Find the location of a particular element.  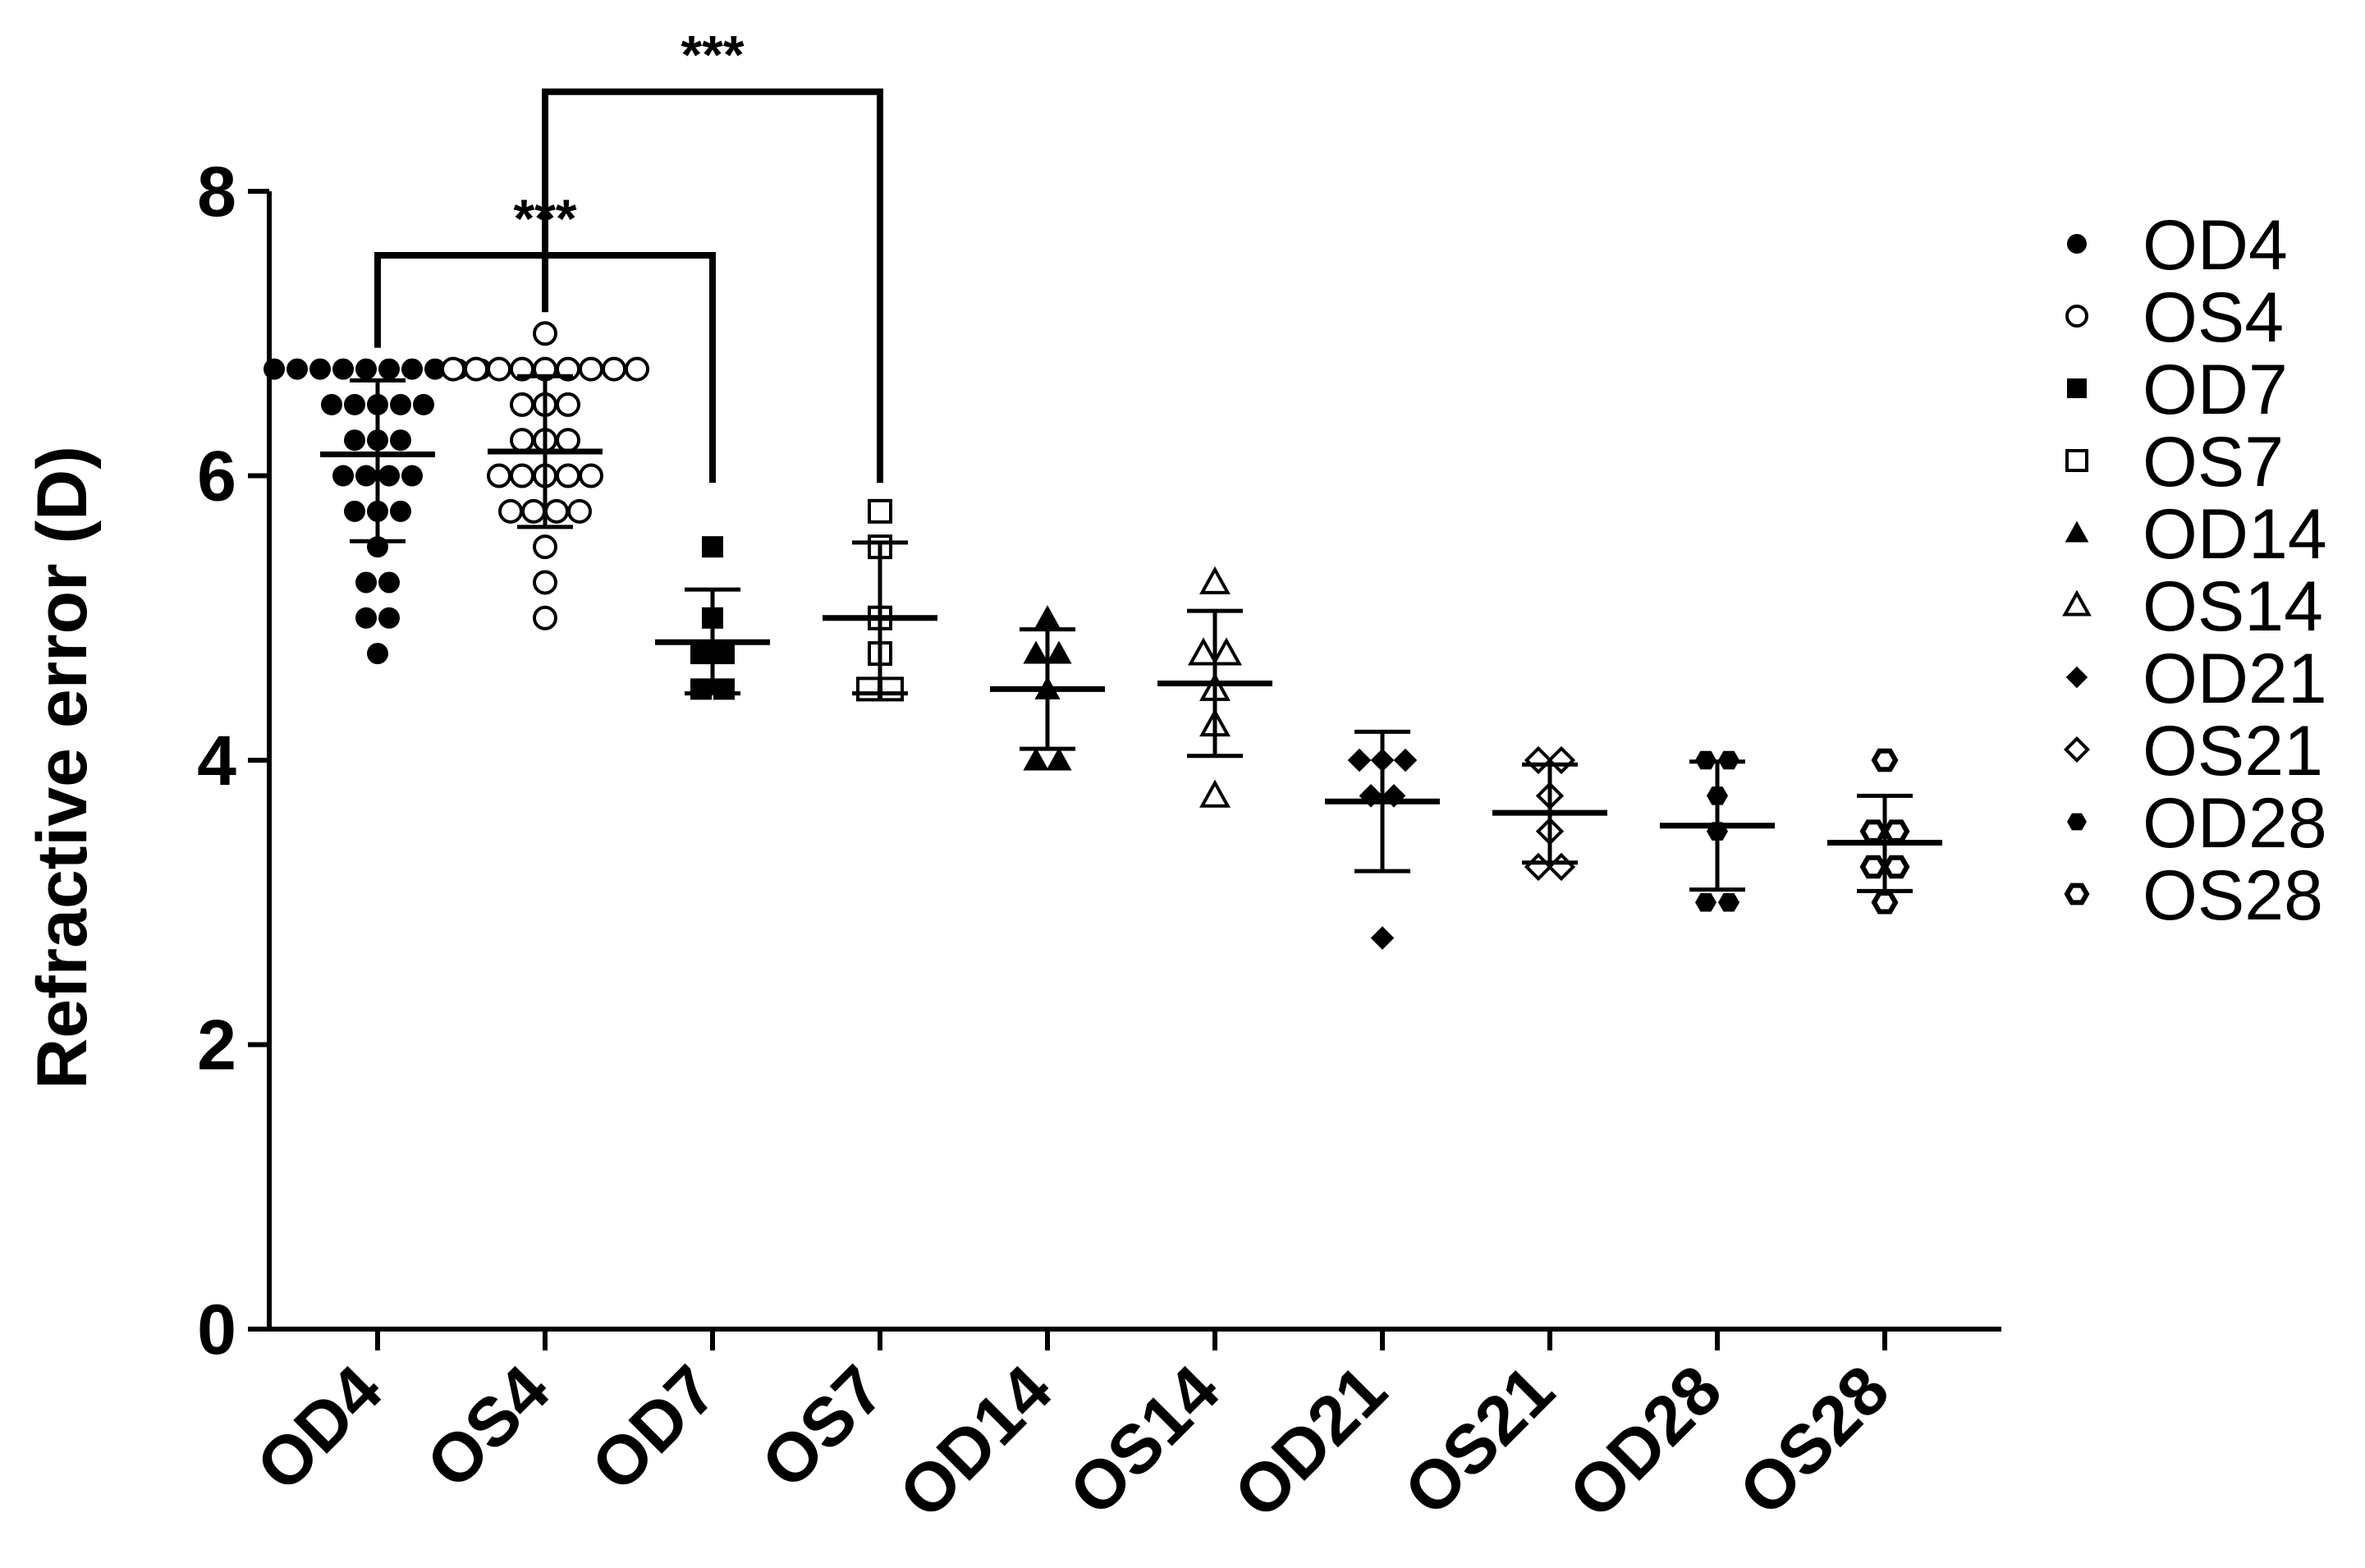

y-tick-label: 0 is located at coordinates (217, 1330).